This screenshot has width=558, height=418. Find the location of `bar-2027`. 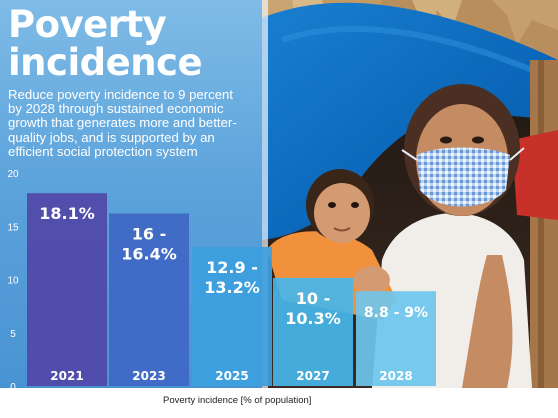

bar-2027 is located at coordinates (313, 331).